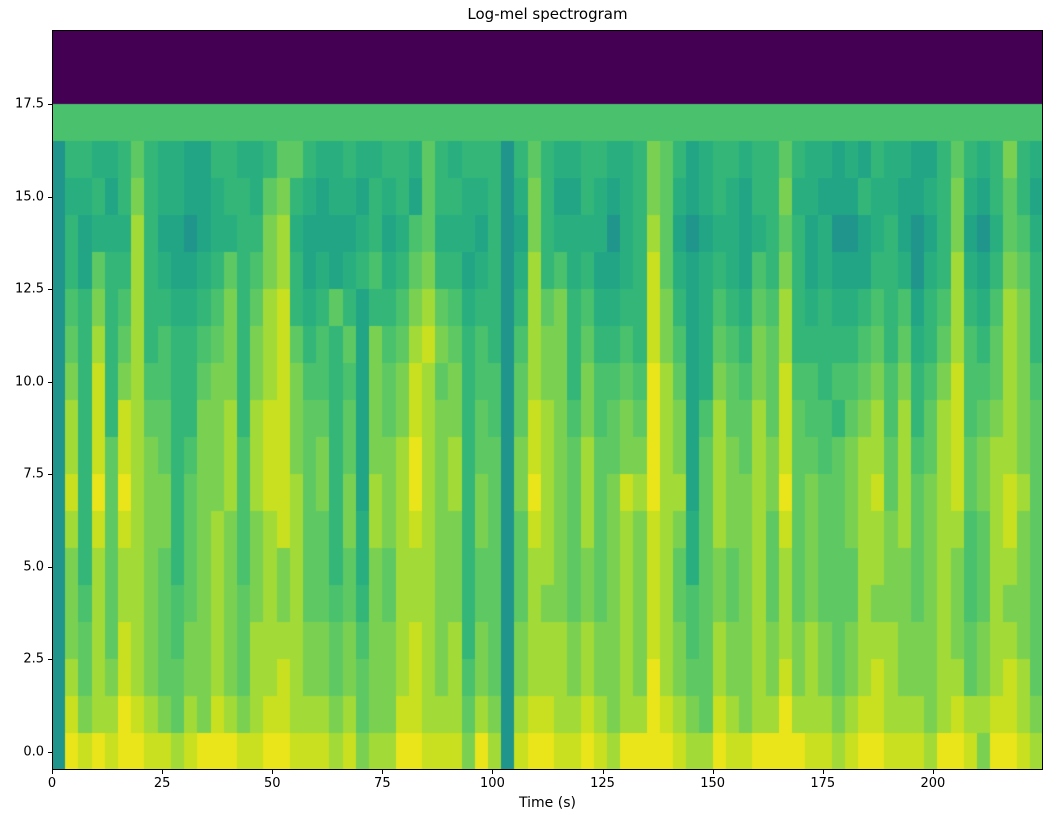 The height and width of the screenshot is (822, 1052). Describe the element at coordinates (29, 104) in the screenshot. I see `y-tick-label: 17.5` at that location.